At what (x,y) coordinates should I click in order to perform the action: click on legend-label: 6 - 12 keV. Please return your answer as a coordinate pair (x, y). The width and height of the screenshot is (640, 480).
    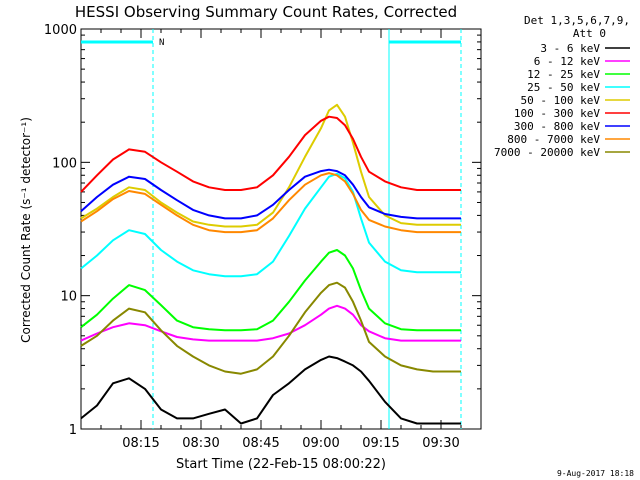
    Looking at the image, I should click on (567, 61).